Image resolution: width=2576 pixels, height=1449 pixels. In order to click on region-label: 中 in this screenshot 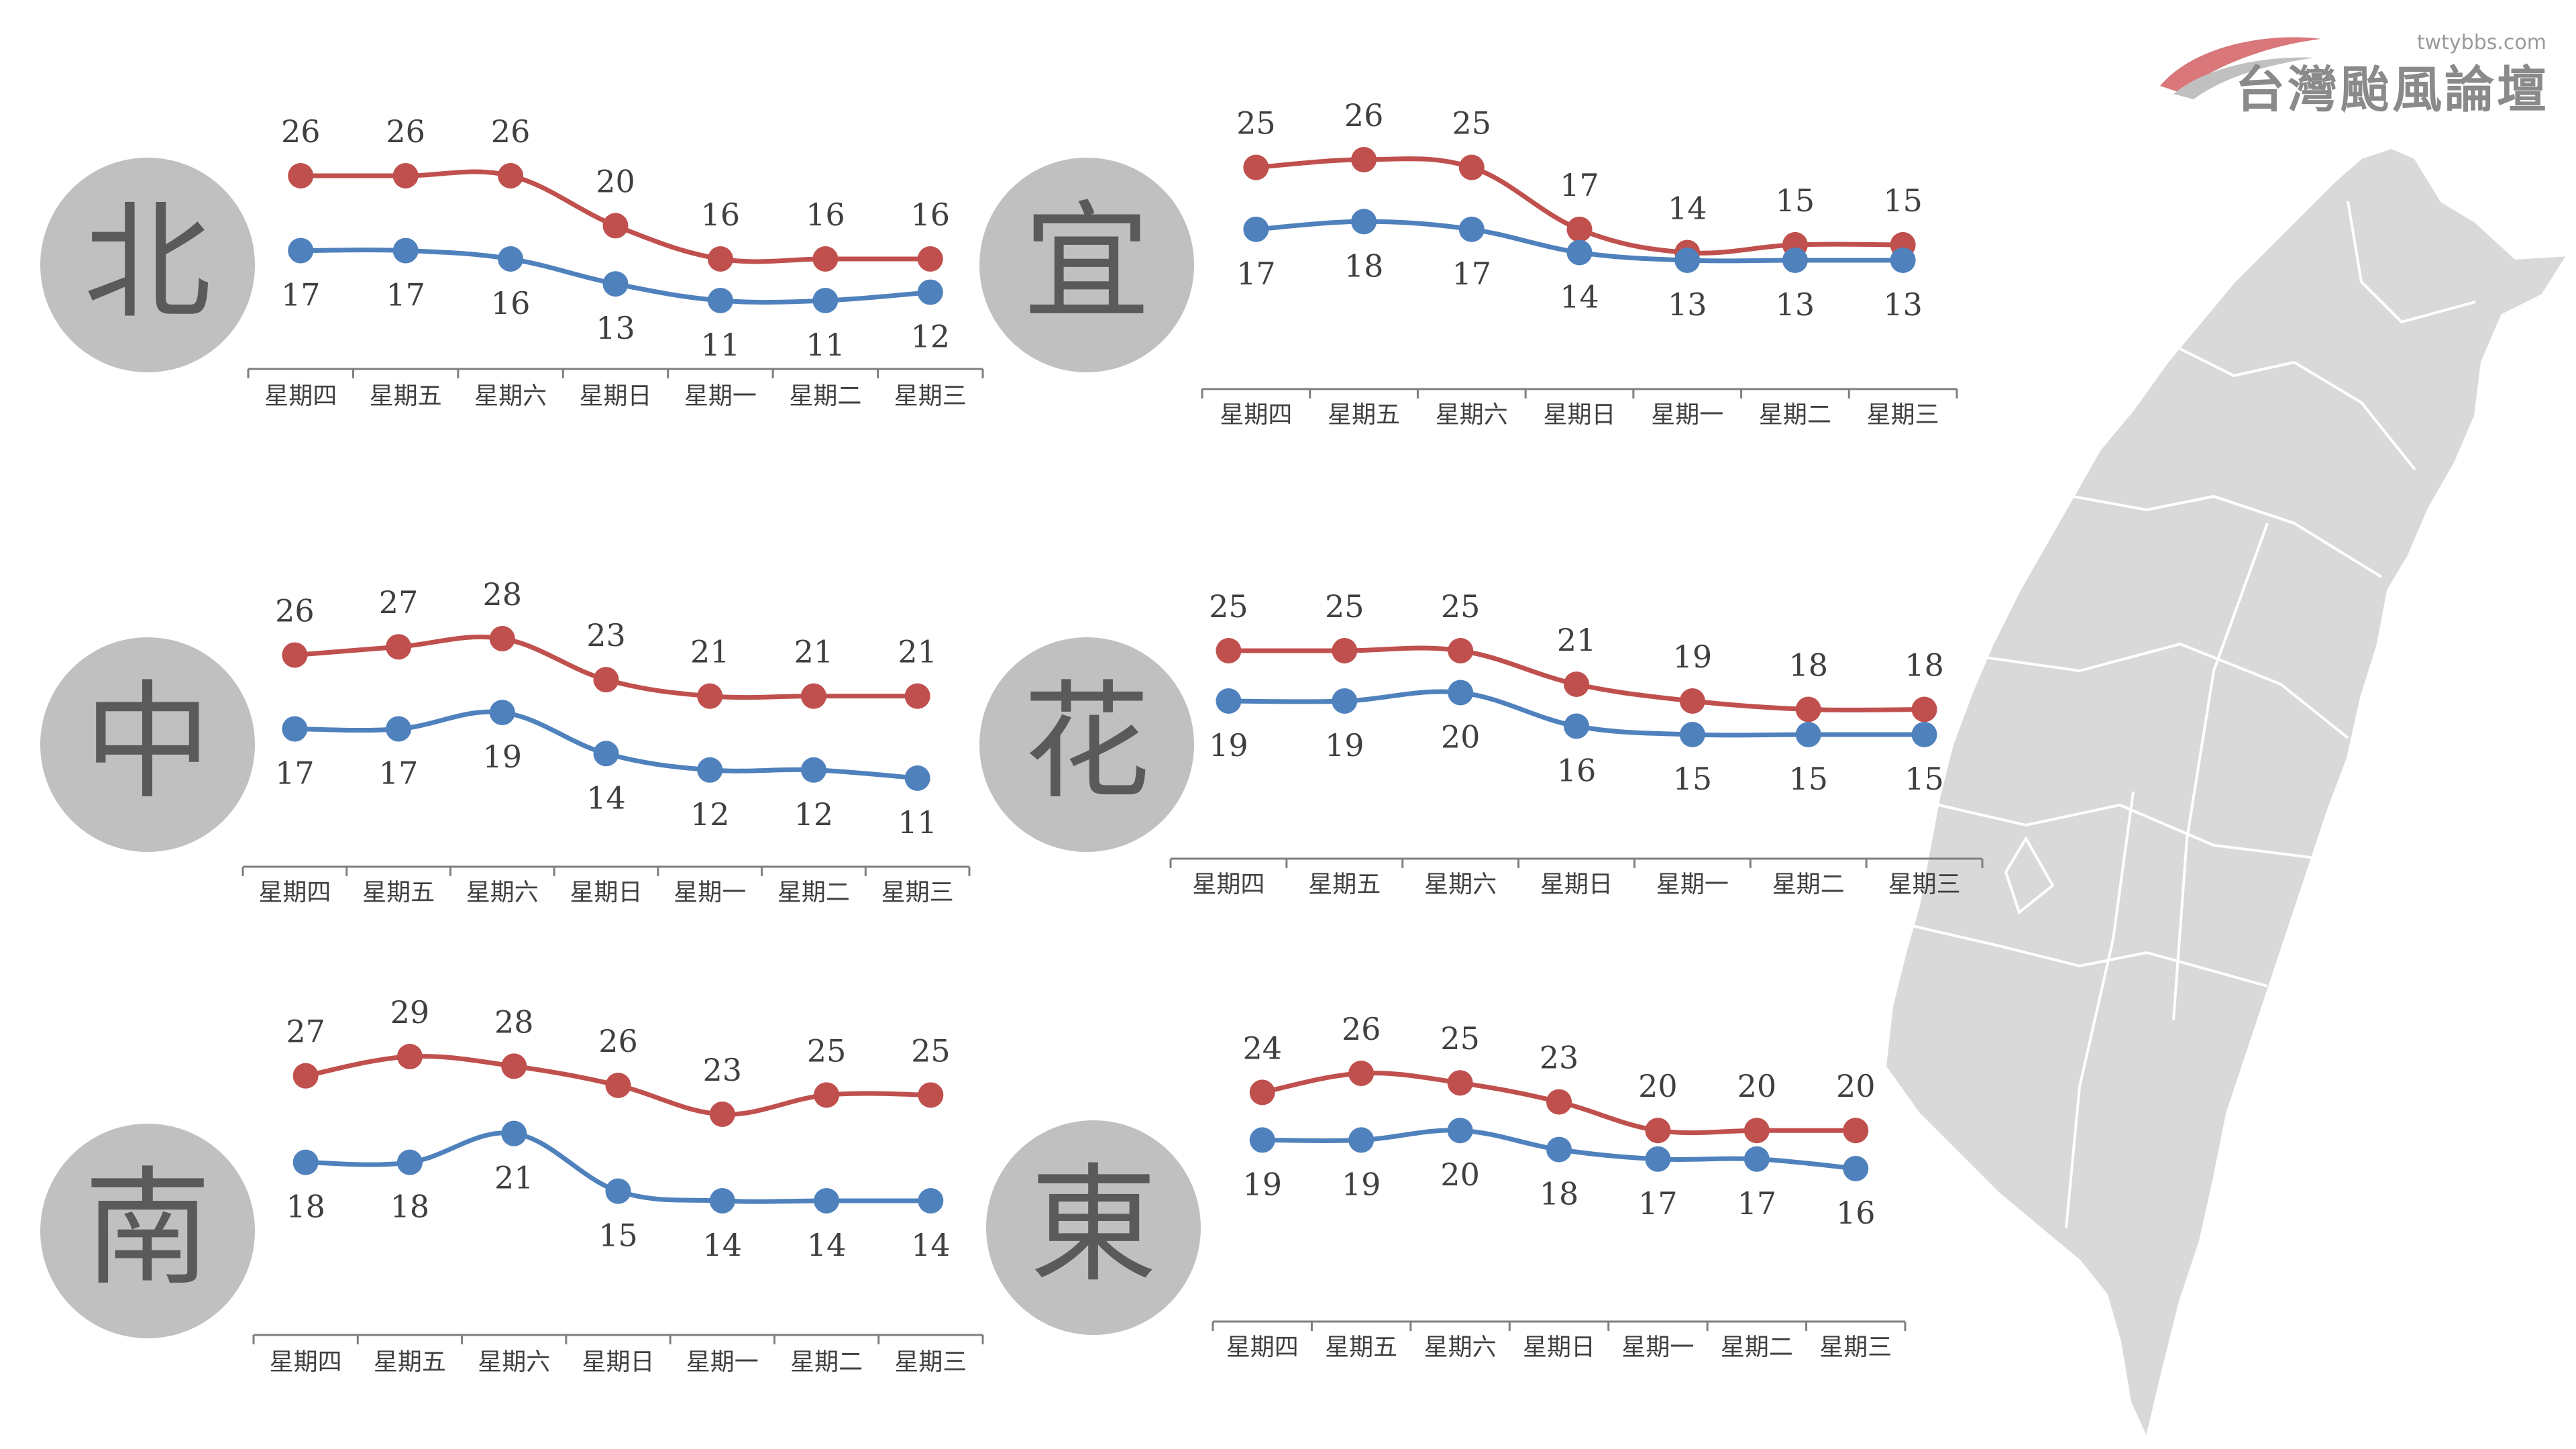, I will do `click(147, 742)`.